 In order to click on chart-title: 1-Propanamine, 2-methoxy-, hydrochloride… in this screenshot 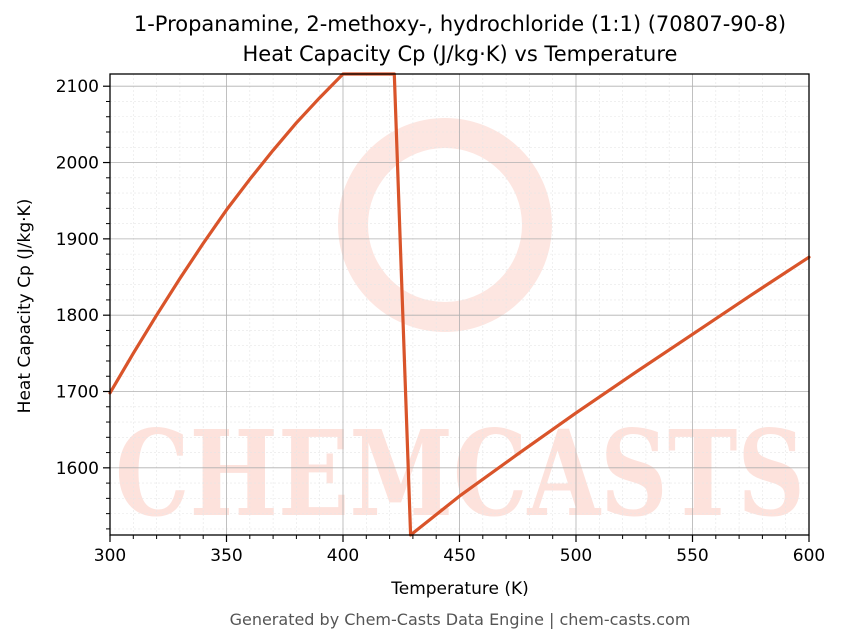, I will do `click(460, 24)`.